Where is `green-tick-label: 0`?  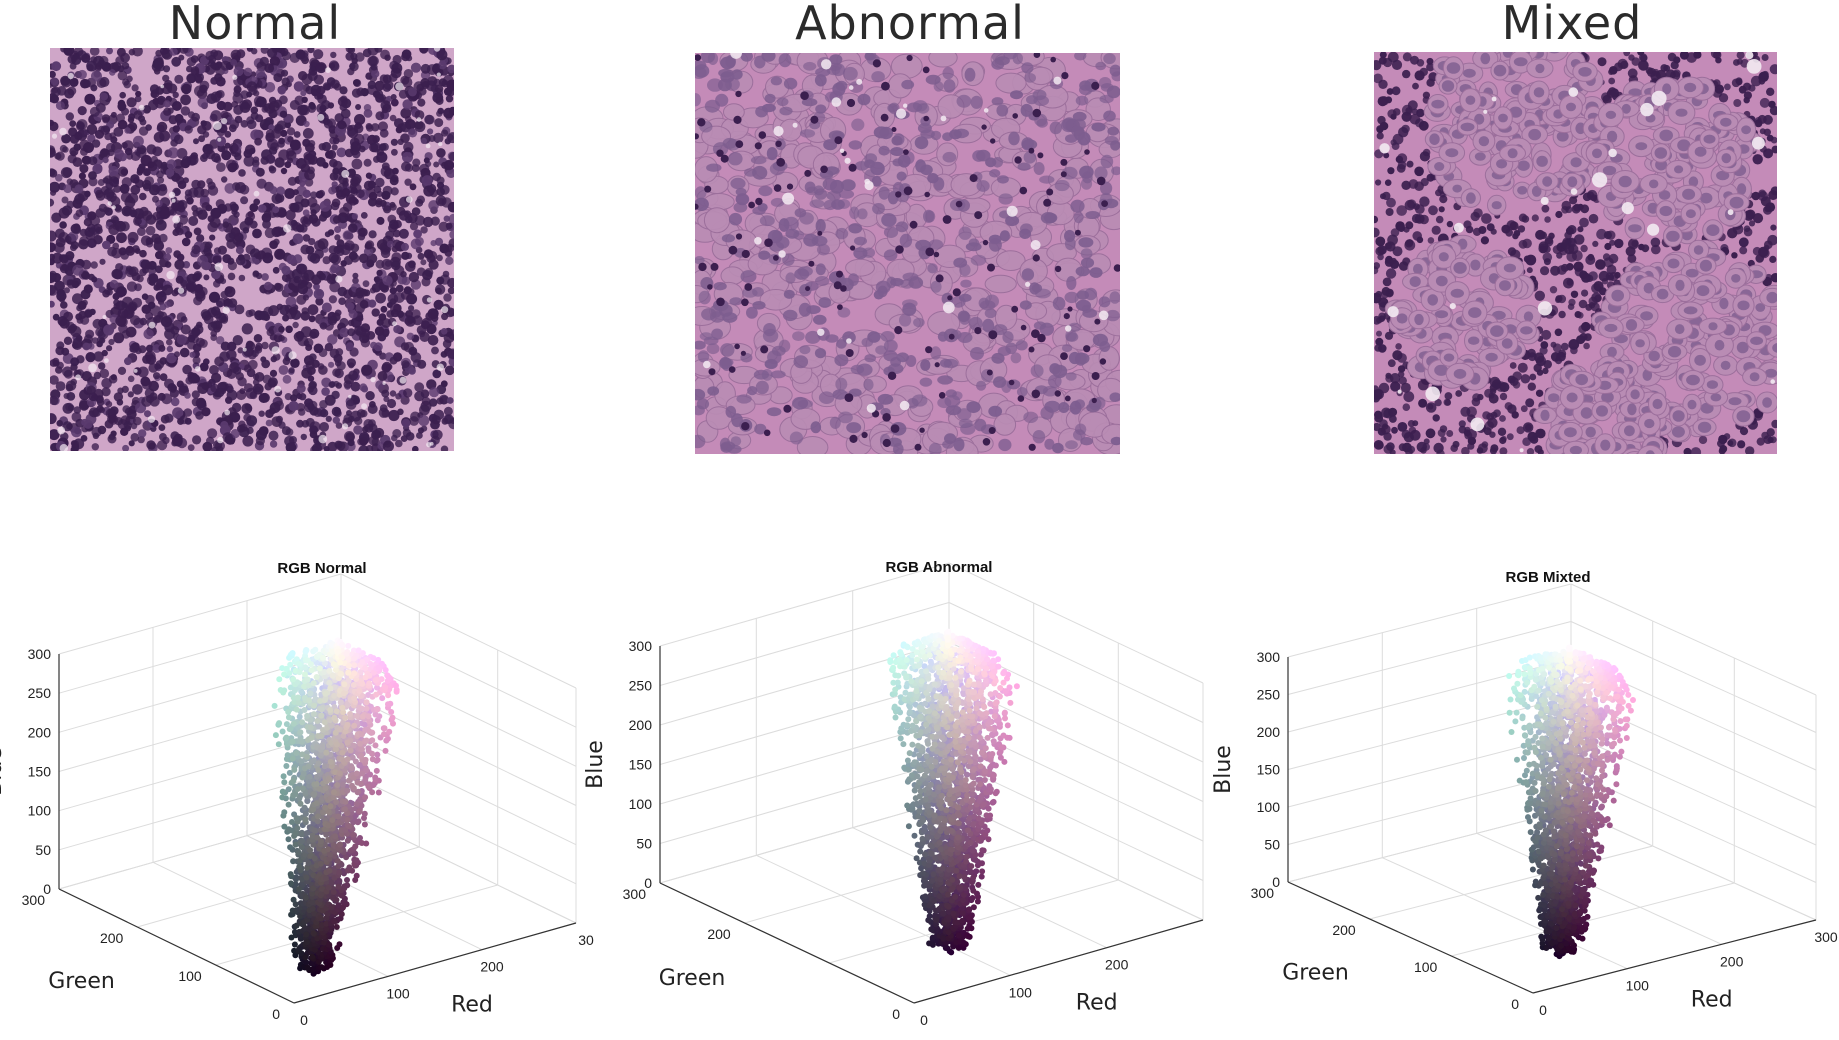
green-tick-label: 0 is located at coordinates (276, 1014).